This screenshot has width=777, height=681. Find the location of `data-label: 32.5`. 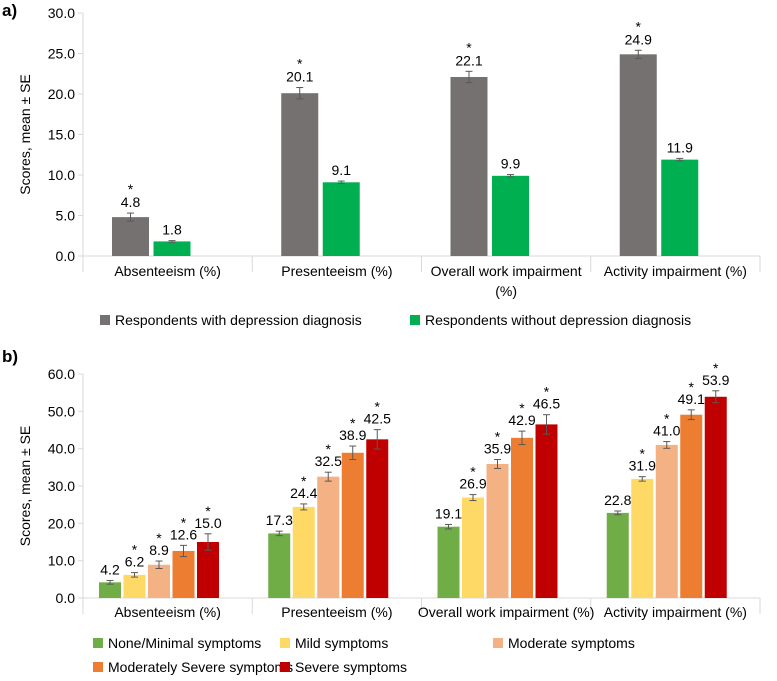

data-label: 32.5 is located at coordinates (328, 461).